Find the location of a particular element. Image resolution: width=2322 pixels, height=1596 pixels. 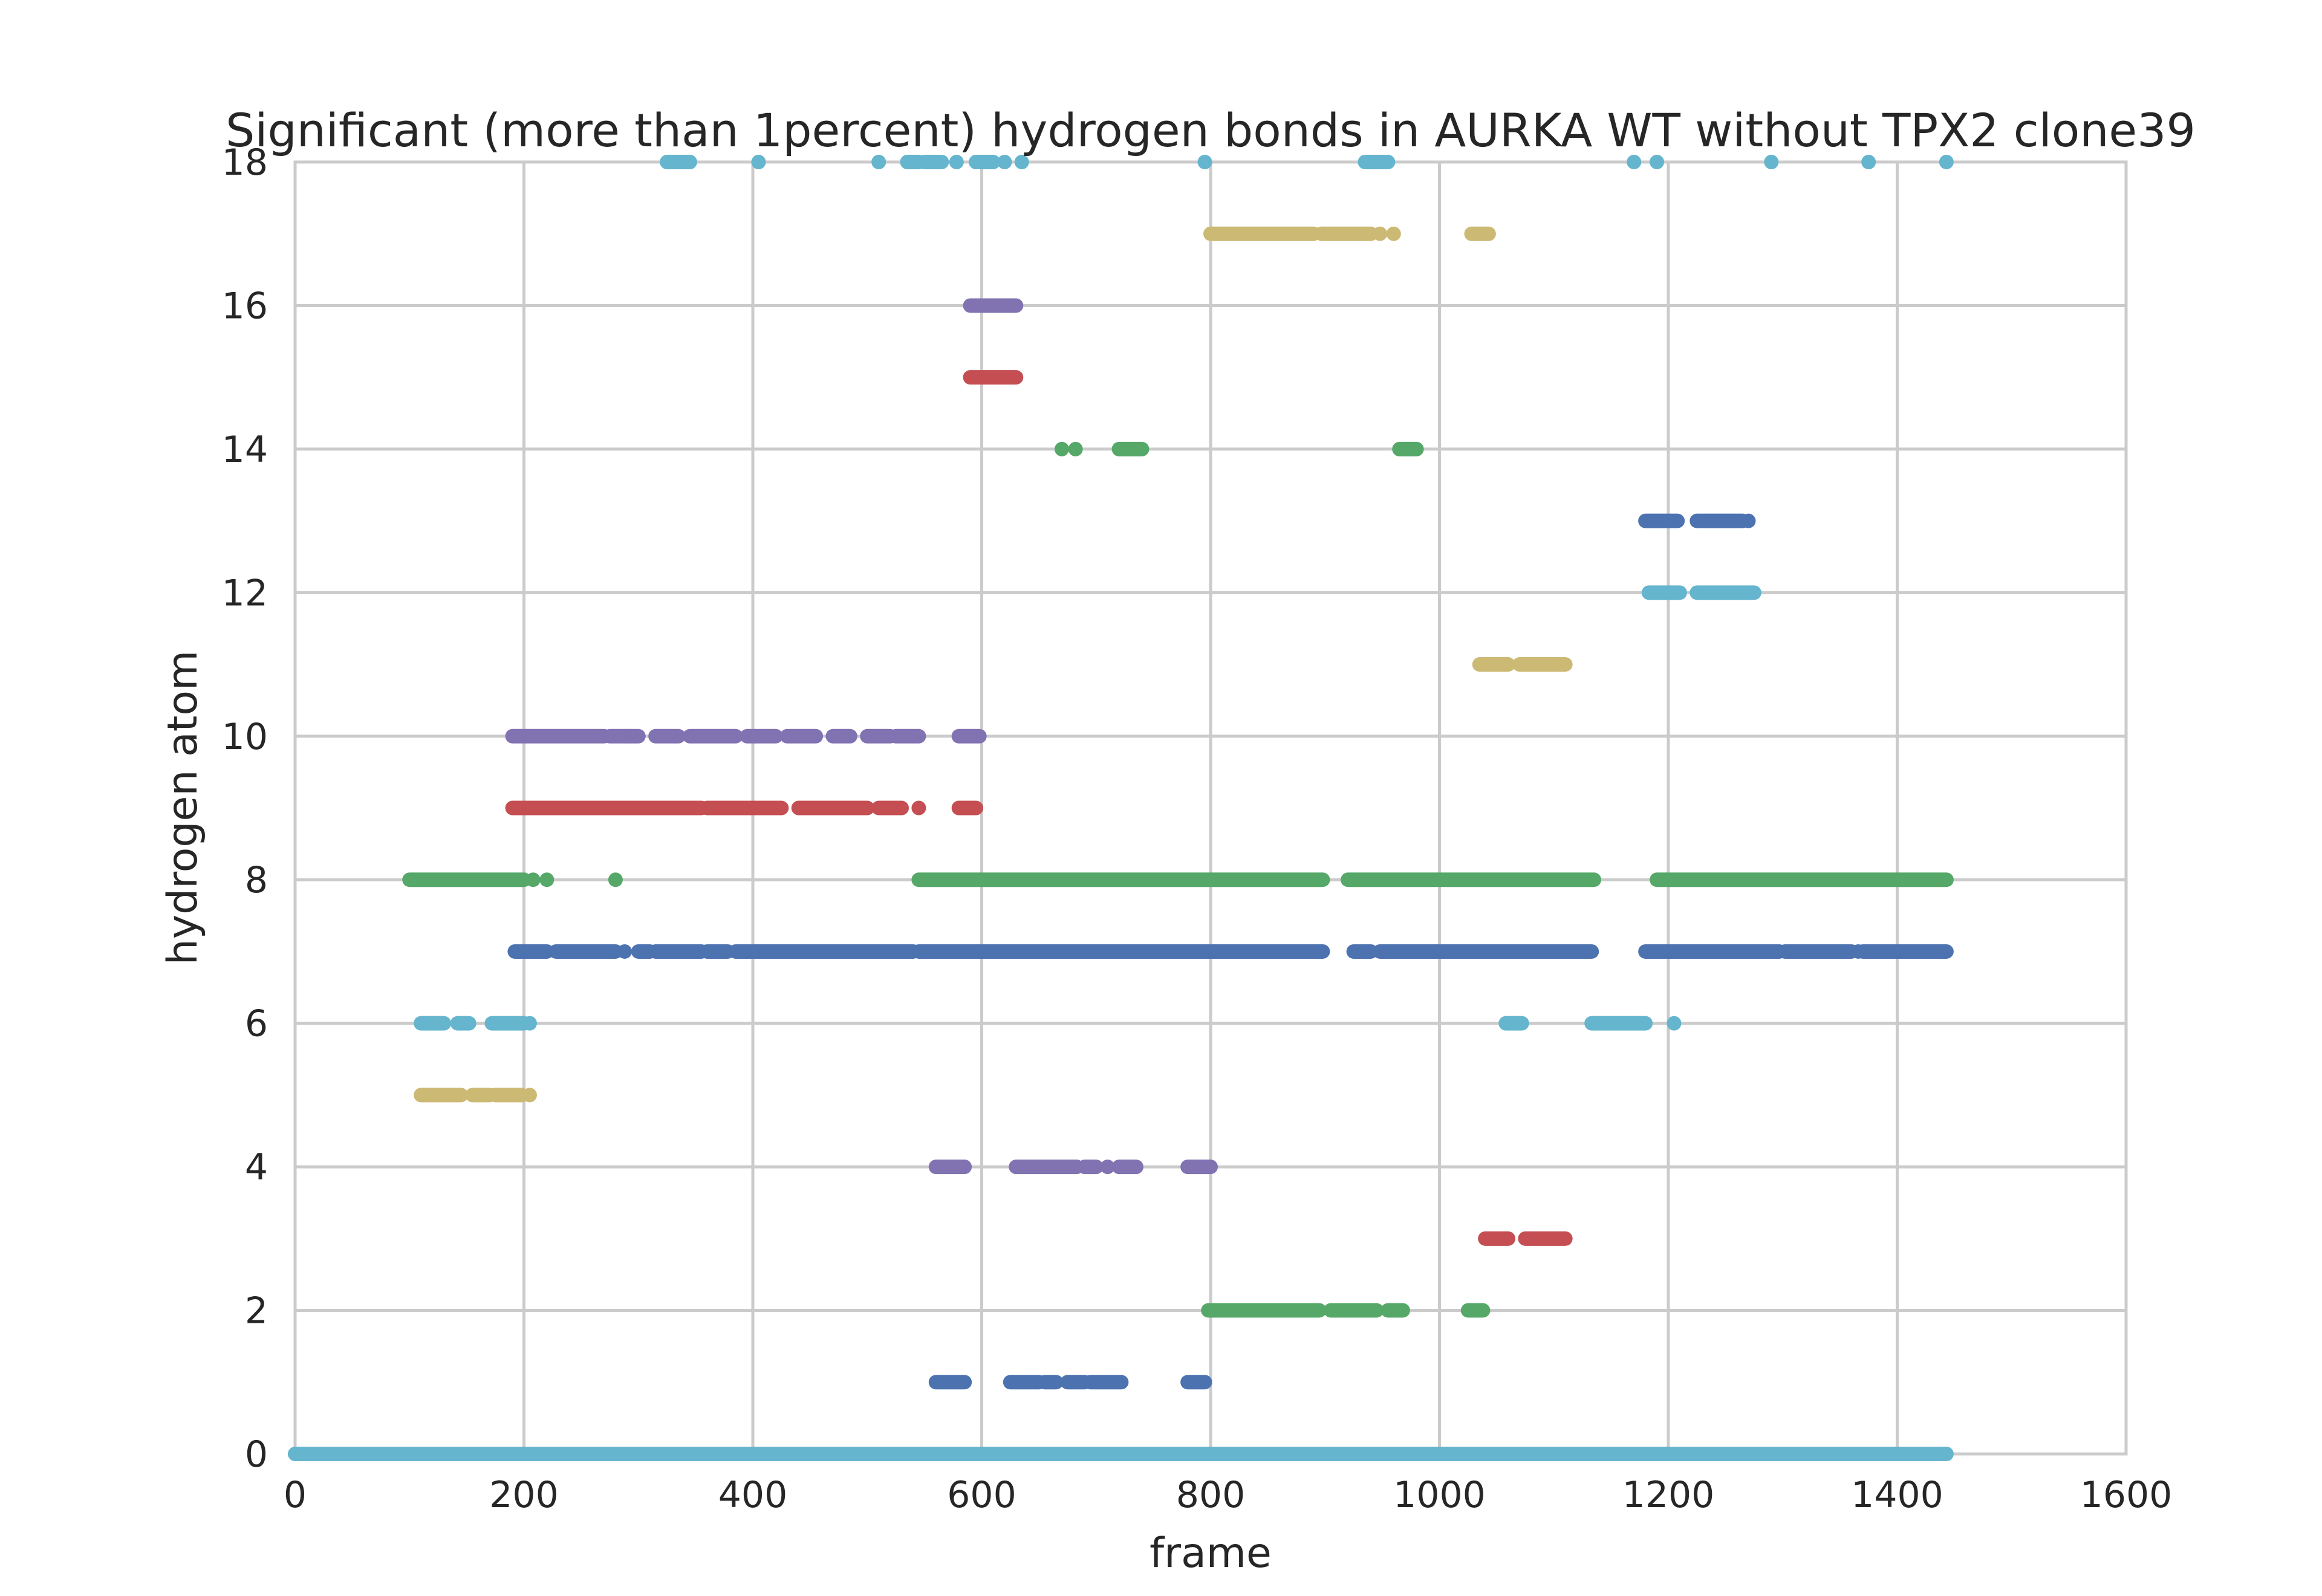

x-tick-label: 1000 is located at coordinates (1439, 1495).